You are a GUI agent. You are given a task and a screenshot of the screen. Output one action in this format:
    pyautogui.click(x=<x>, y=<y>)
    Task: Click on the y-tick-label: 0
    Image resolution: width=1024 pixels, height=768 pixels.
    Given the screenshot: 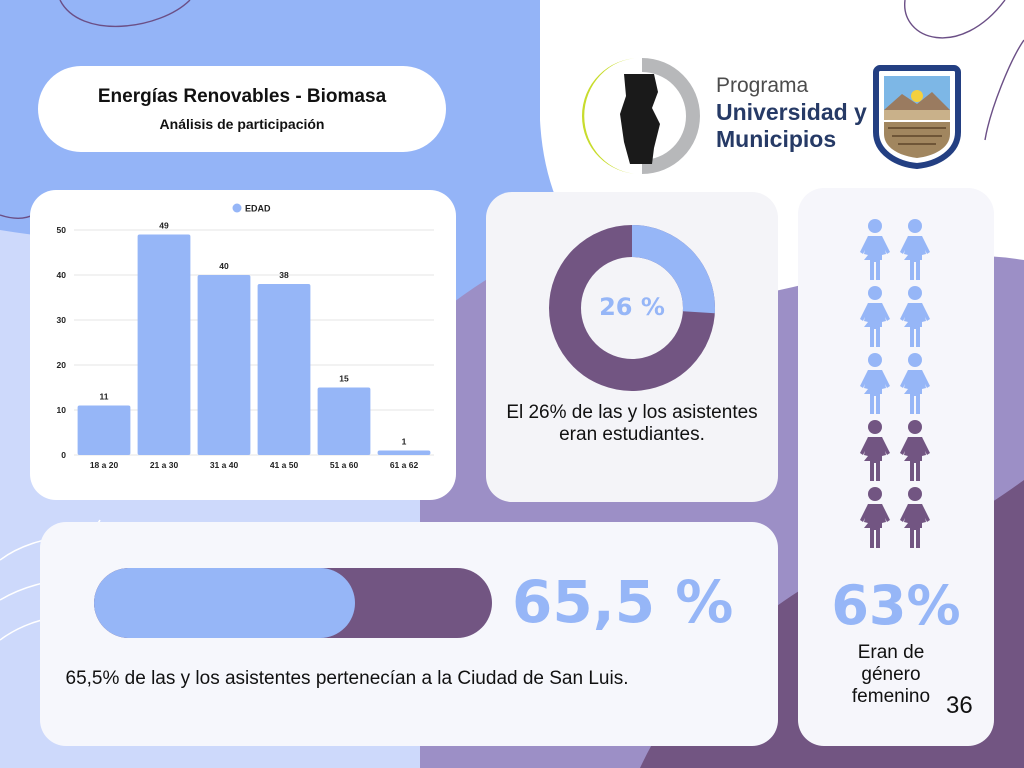 What is the action you would take?
    pyautogui.click(x=63, y=455)
    